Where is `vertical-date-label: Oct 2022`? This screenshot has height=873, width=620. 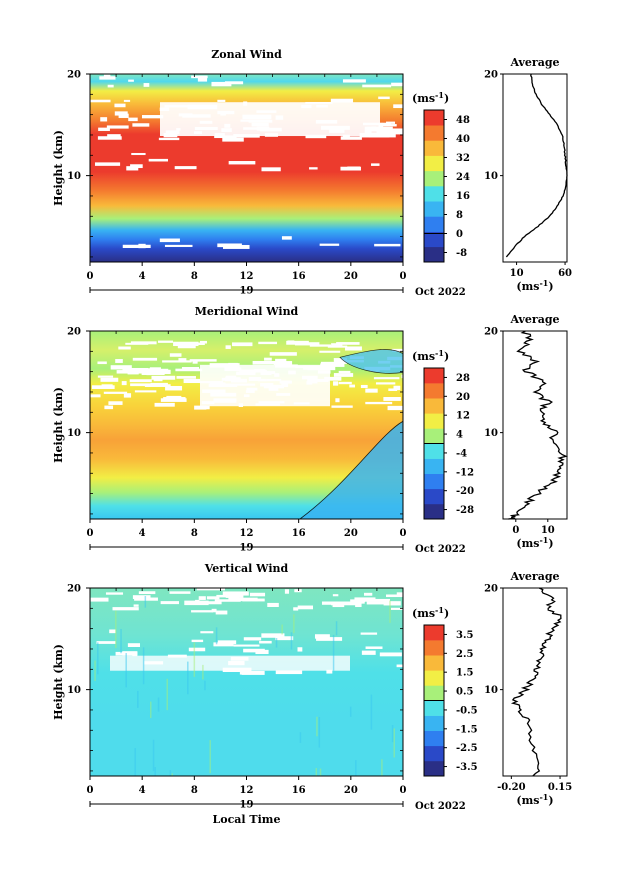
vertical-date-label: Oct 2022 is located at coordinates (440, 806).